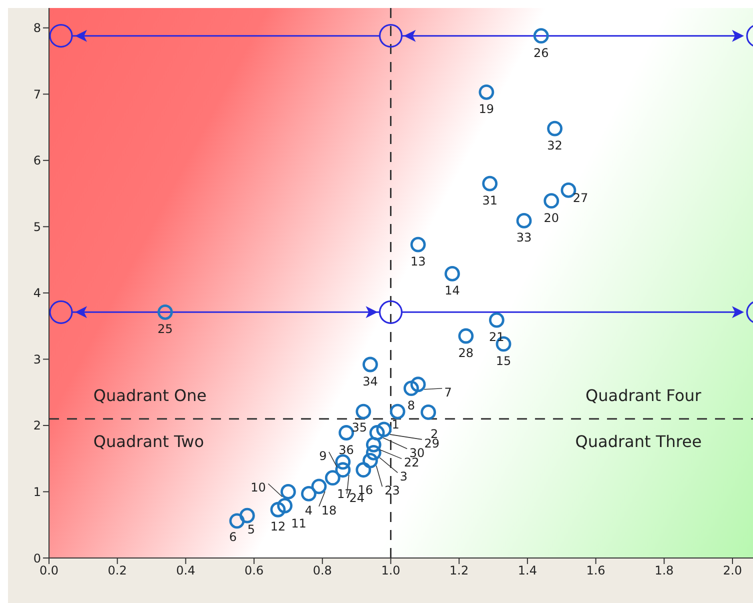 Image resolution: width=753 pixels, height=603 pixels. I want to click on annotation: 11, so click(298, 523).